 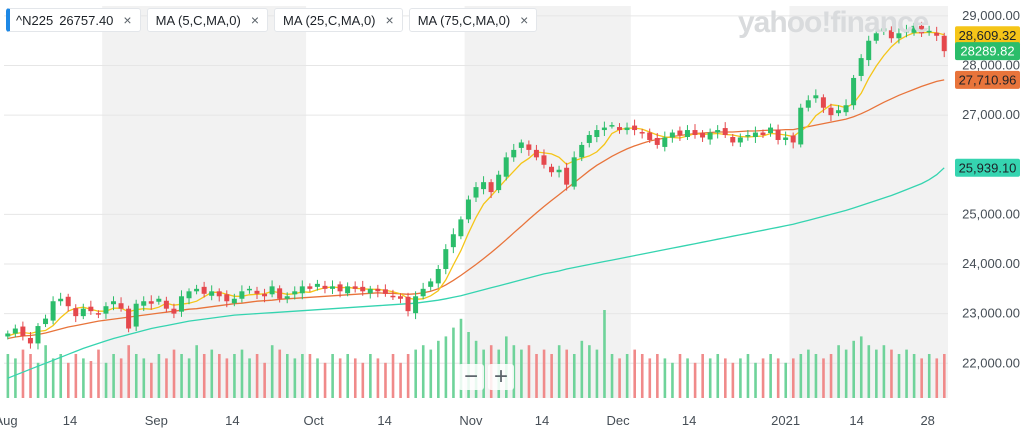 I want to click on legend-label: MA (25,C,MA,0), so click(x=329, y=20).